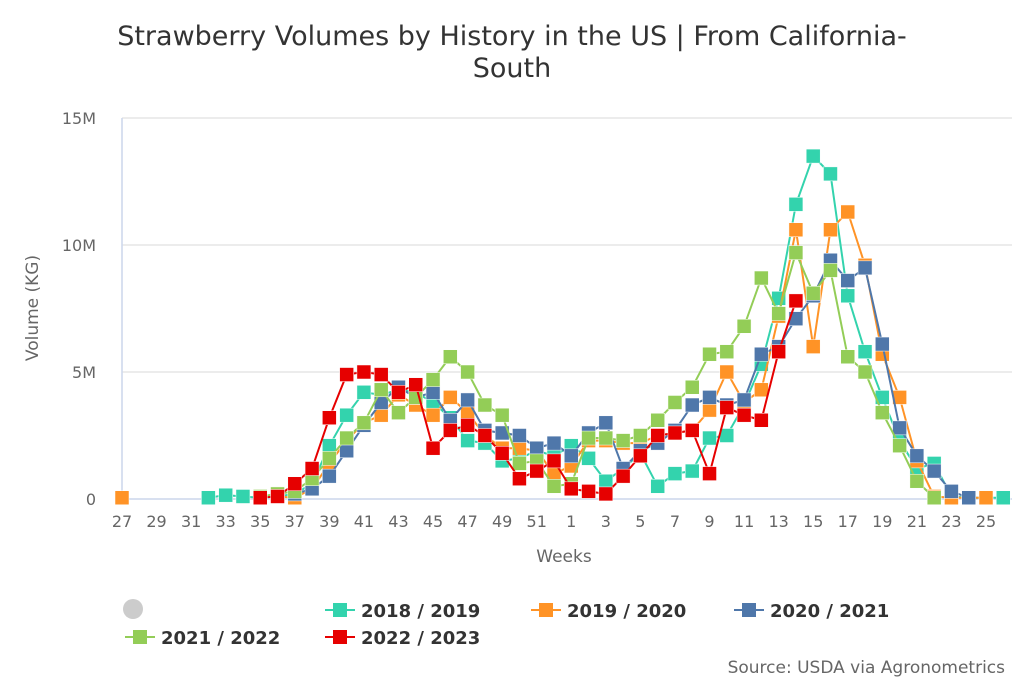  What do you see at coordinates (79, 309) in the screenshot?
I see `y-axis: 0 5M 10M 15M` at bounding box center [79, 309].